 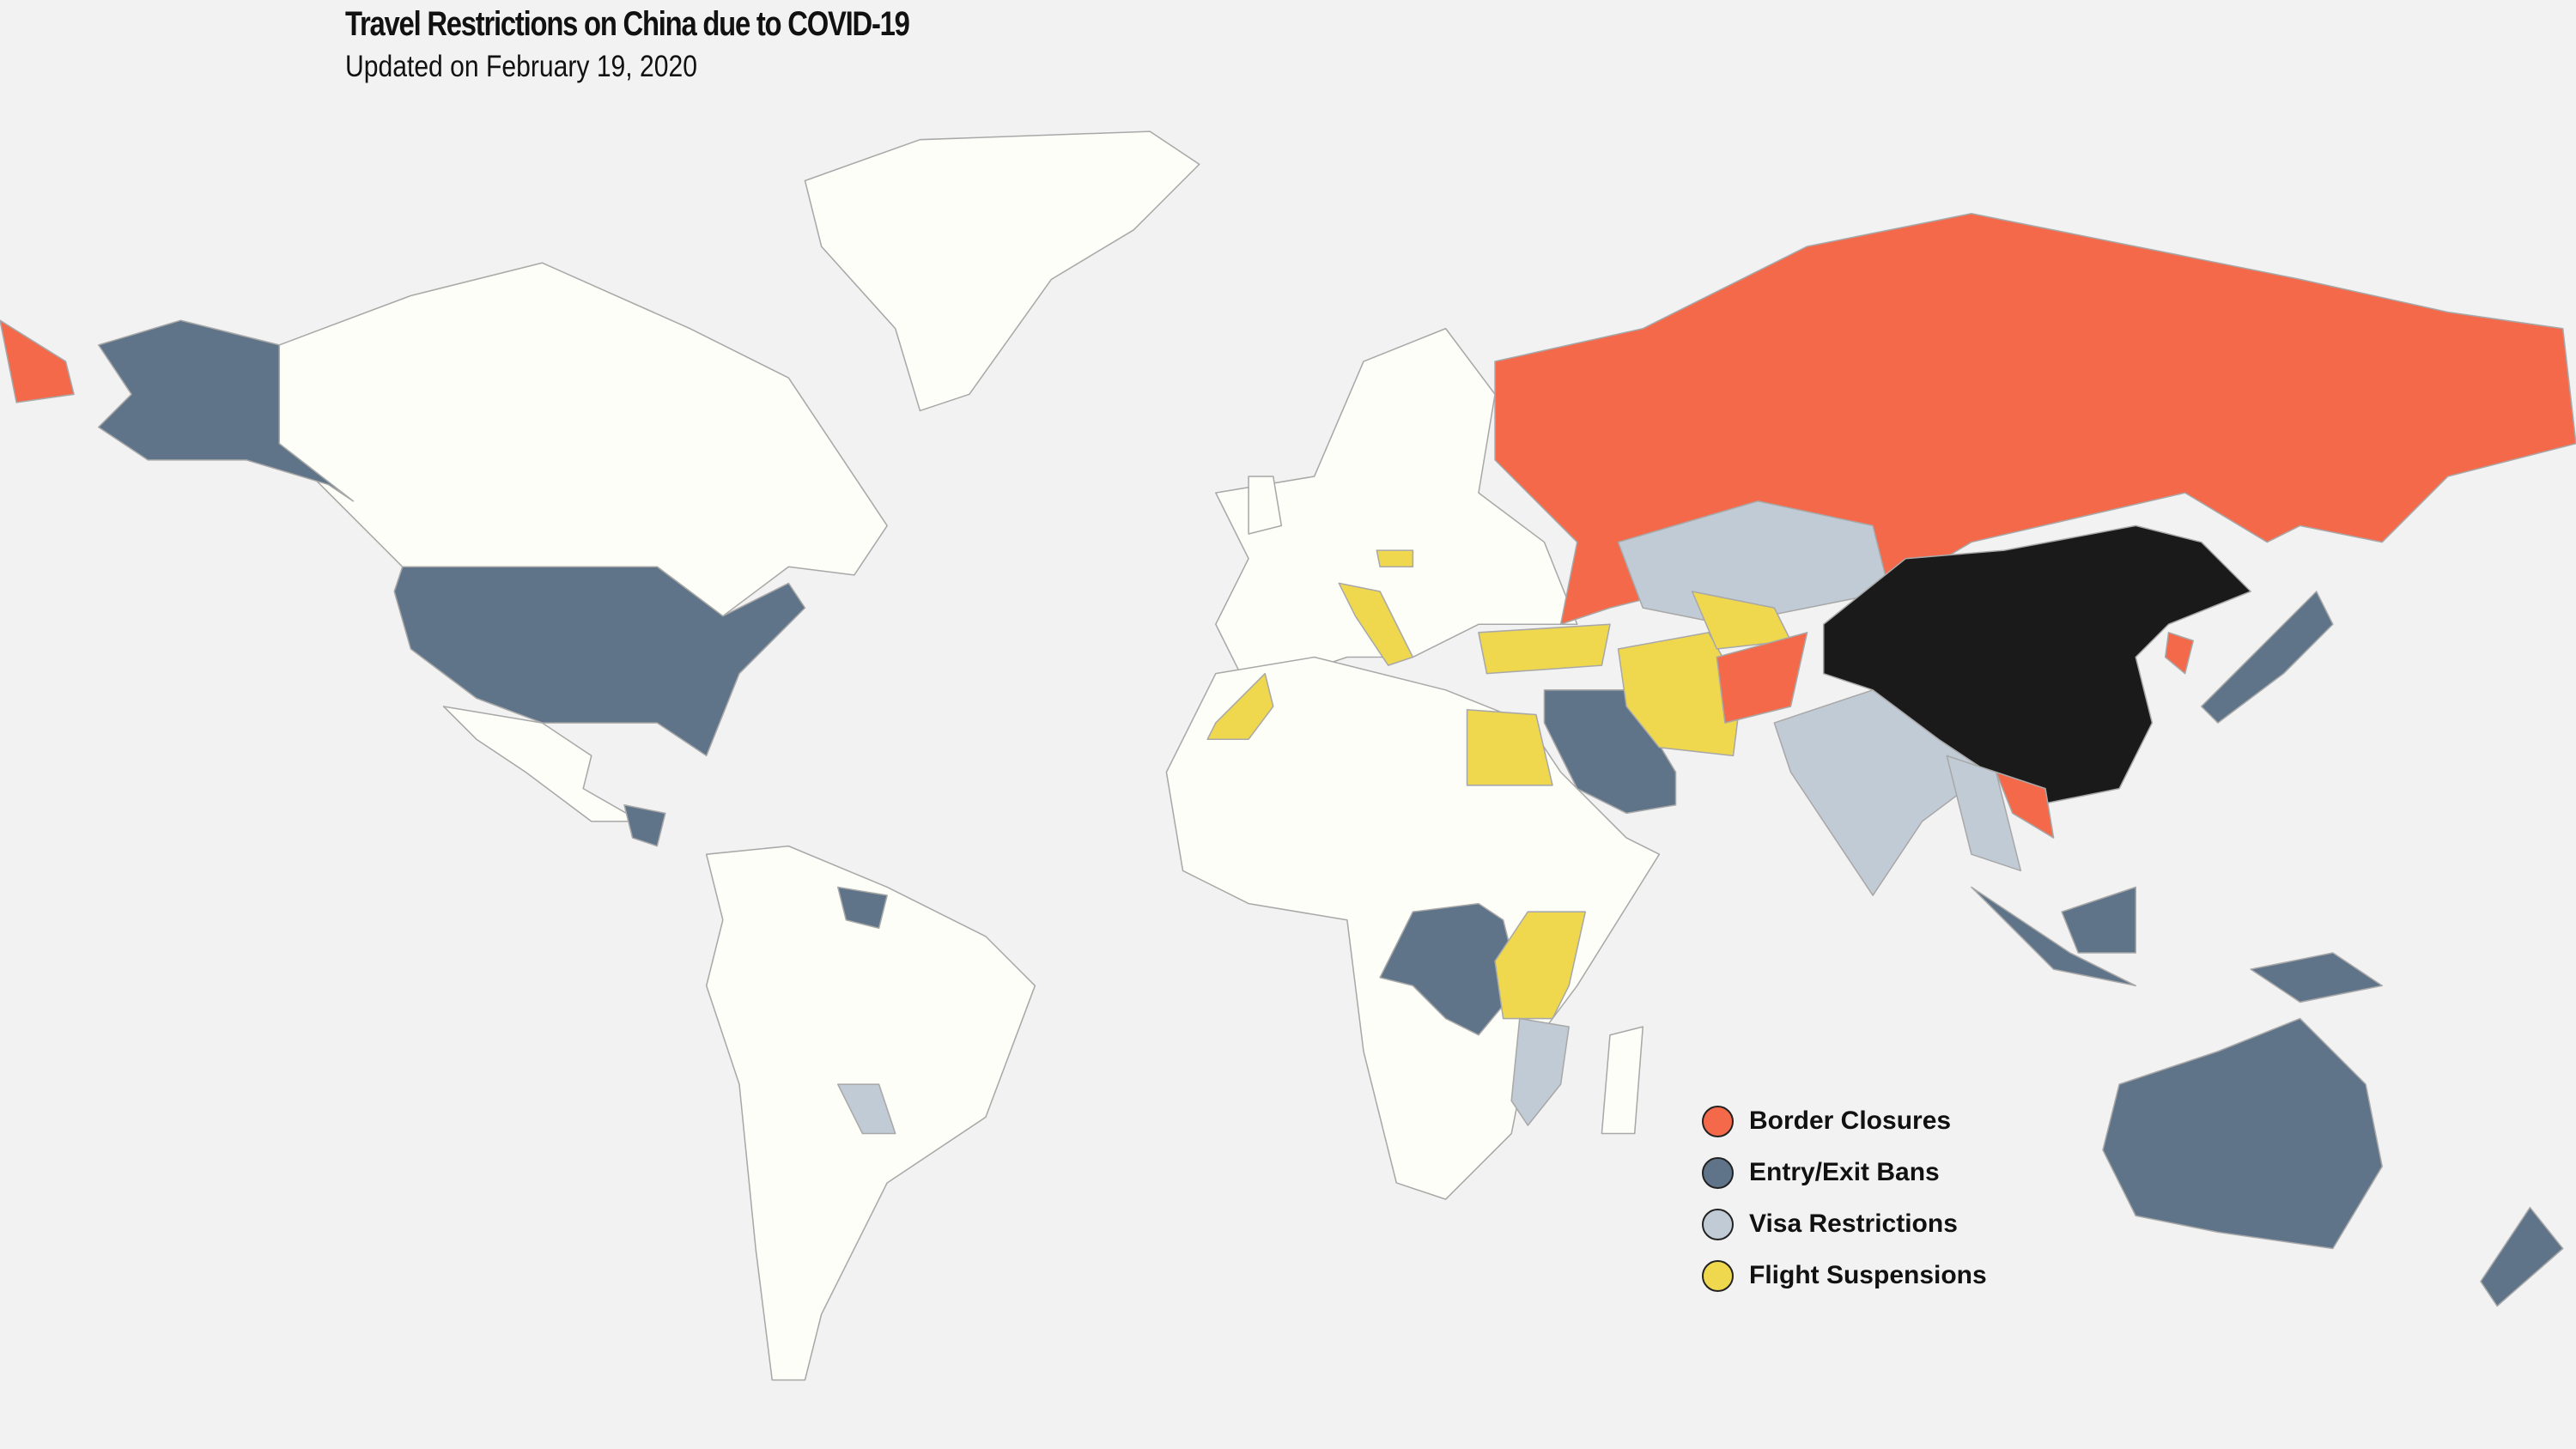 What do you see at coordinates (2036, 665) in the screenshot?
I see `country-china` at bounding box center [2036, 665].